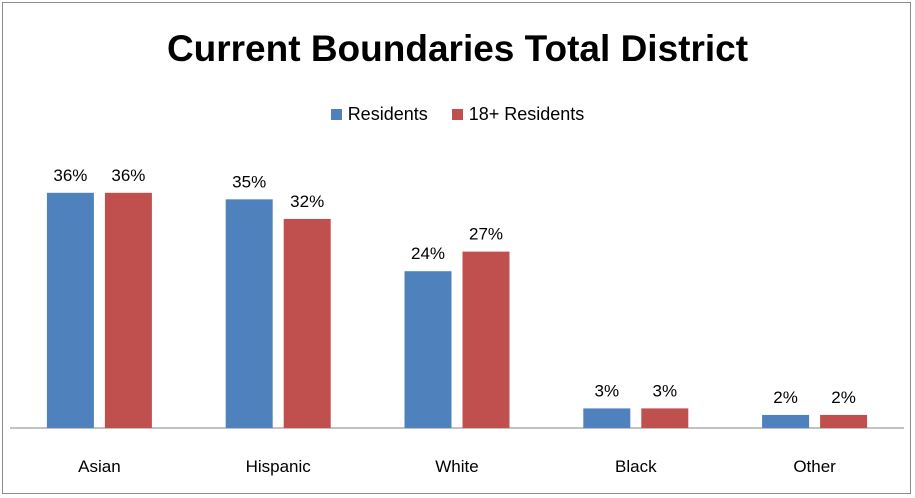 The height and width of the screenshot is (498, 915). I want to click on bar-18-residents-other, so click(844, 421).